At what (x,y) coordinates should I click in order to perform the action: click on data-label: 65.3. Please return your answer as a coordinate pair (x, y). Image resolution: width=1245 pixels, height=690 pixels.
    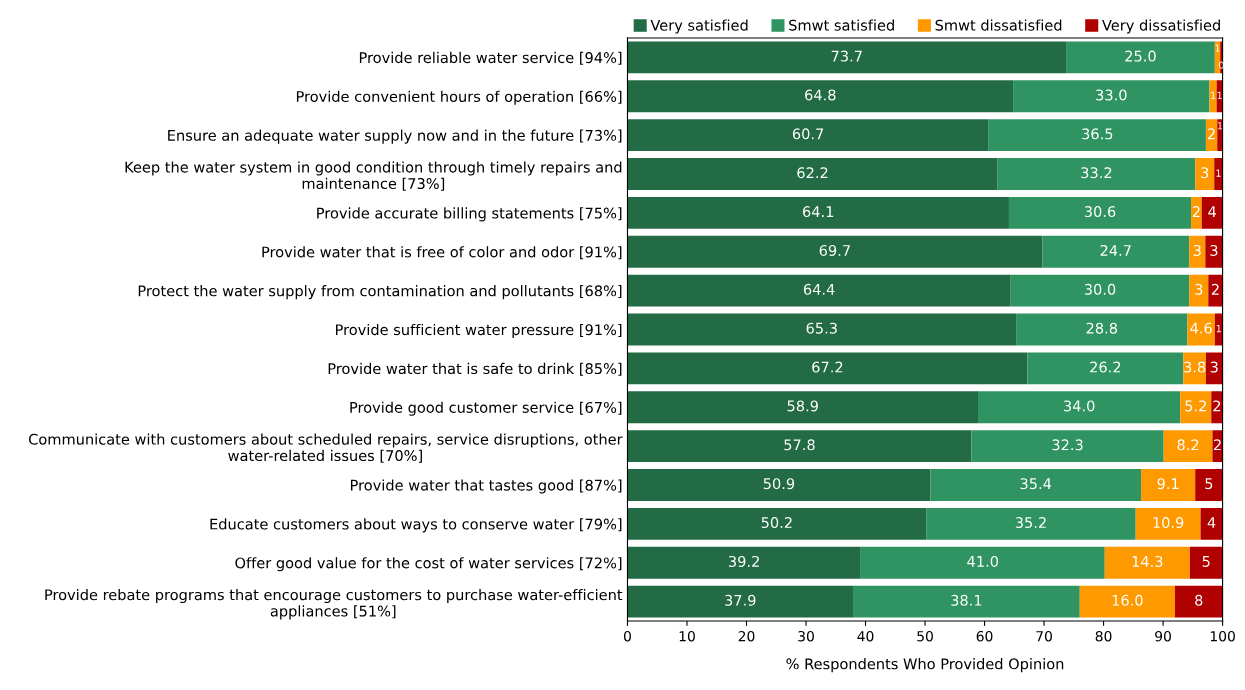
    Looking at the image, I should click on (821, 328).